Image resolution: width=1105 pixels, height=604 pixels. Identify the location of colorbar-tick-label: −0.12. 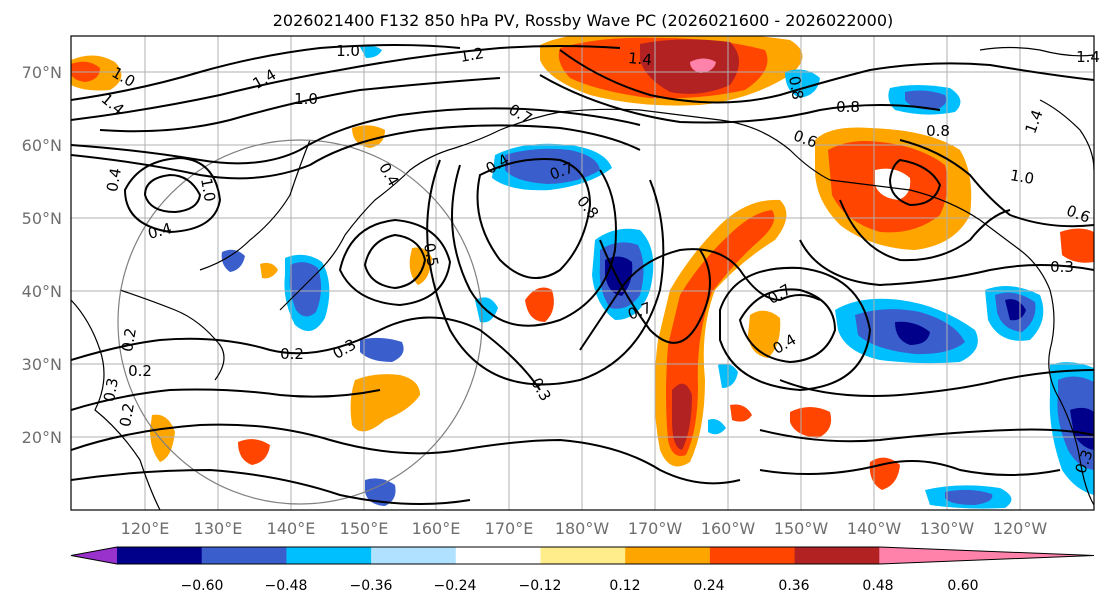
(540, 586).